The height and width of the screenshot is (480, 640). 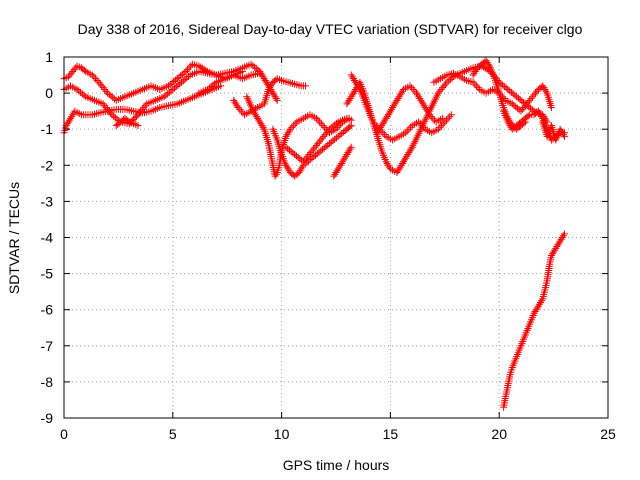 I want to click on x-tick-label: 20, so click(x=499, y=434).